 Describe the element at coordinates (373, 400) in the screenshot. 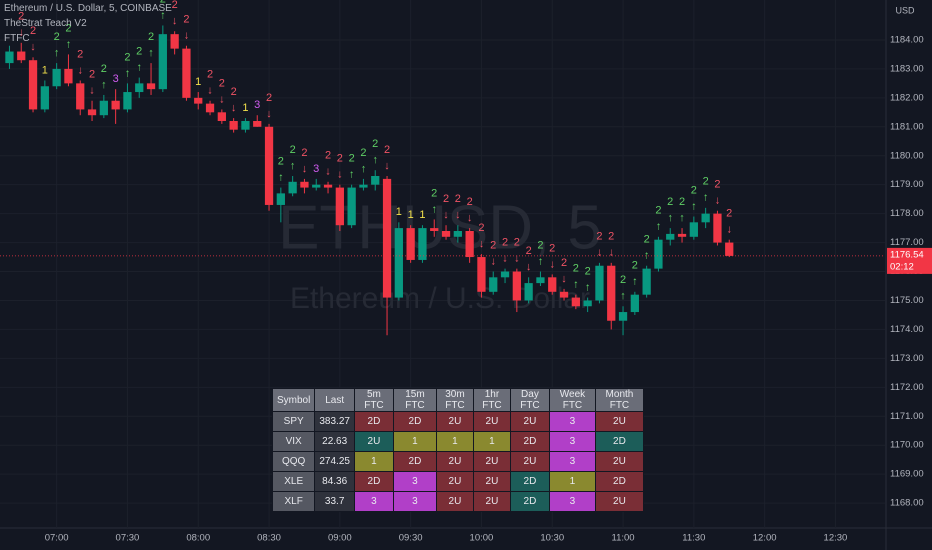

I see `table-header-cell: 5m FTC` at that location.